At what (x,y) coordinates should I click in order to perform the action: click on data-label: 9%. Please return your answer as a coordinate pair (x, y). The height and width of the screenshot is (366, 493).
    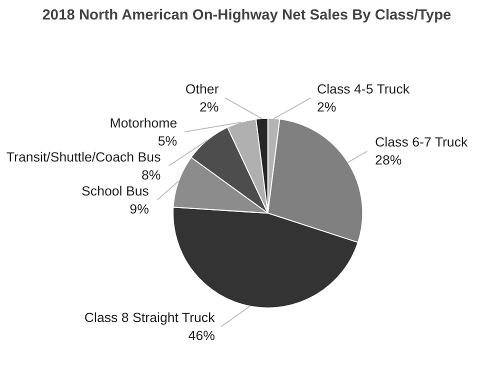
    Looking at the image, I should click on (140, 209).